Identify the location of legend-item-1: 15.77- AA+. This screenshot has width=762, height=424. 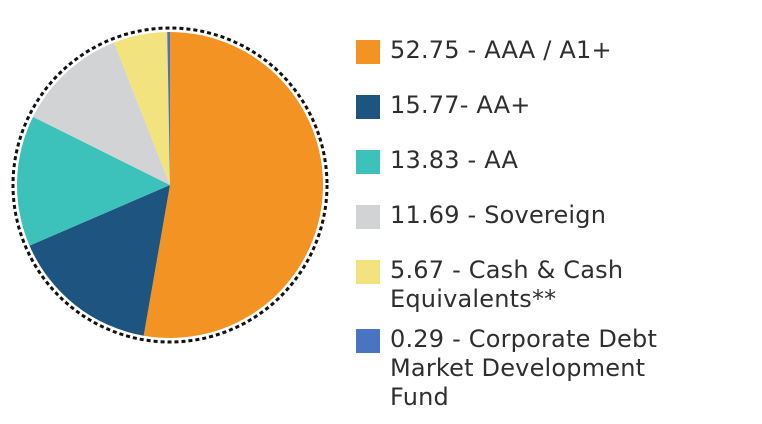
(556, 105).